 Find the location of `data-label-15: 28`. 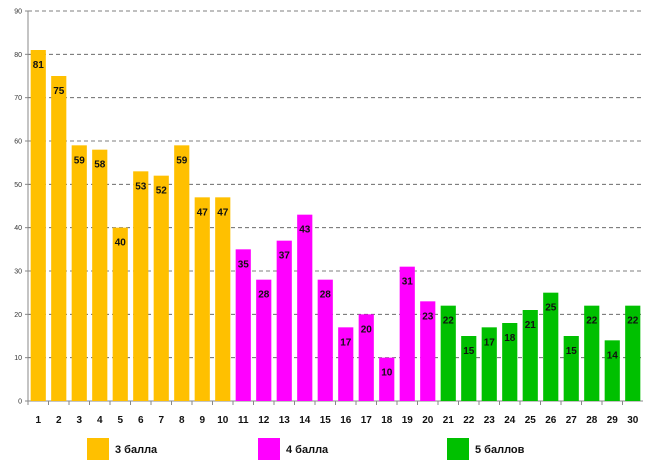

data-label-15: 28 is located at coordinates (326, 295).